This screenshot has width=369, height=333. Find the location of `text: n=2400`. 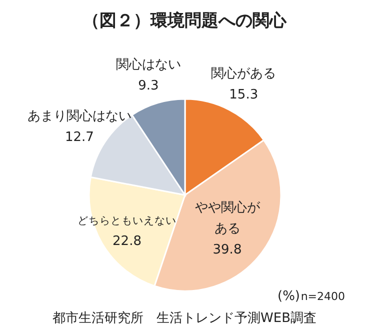

text: n=2400 is located at coordinates (322, 296).